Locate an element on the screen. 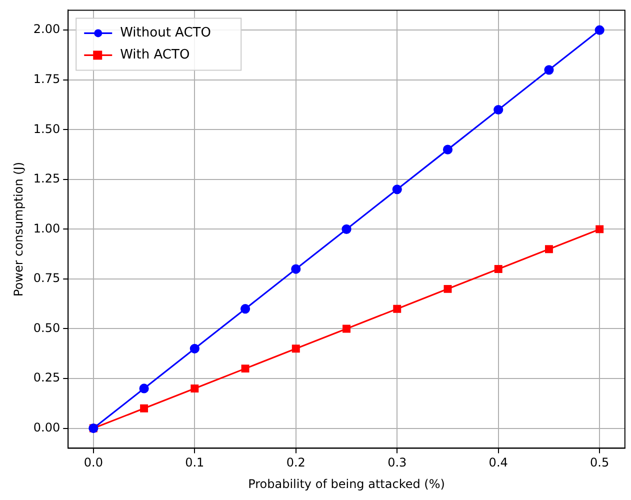 The height and width of the screenshot is (500, 631). x-tick-label: 0.4 is located at coordinates (498, 463).